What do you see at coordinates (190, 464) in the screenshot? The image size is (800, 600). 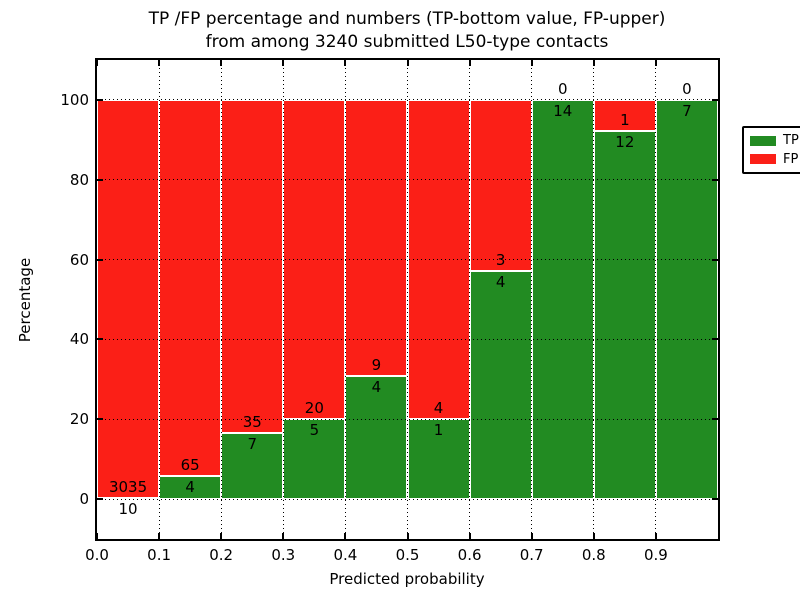 I see `fp-count-label: 65` at bounding box center [190, 464].